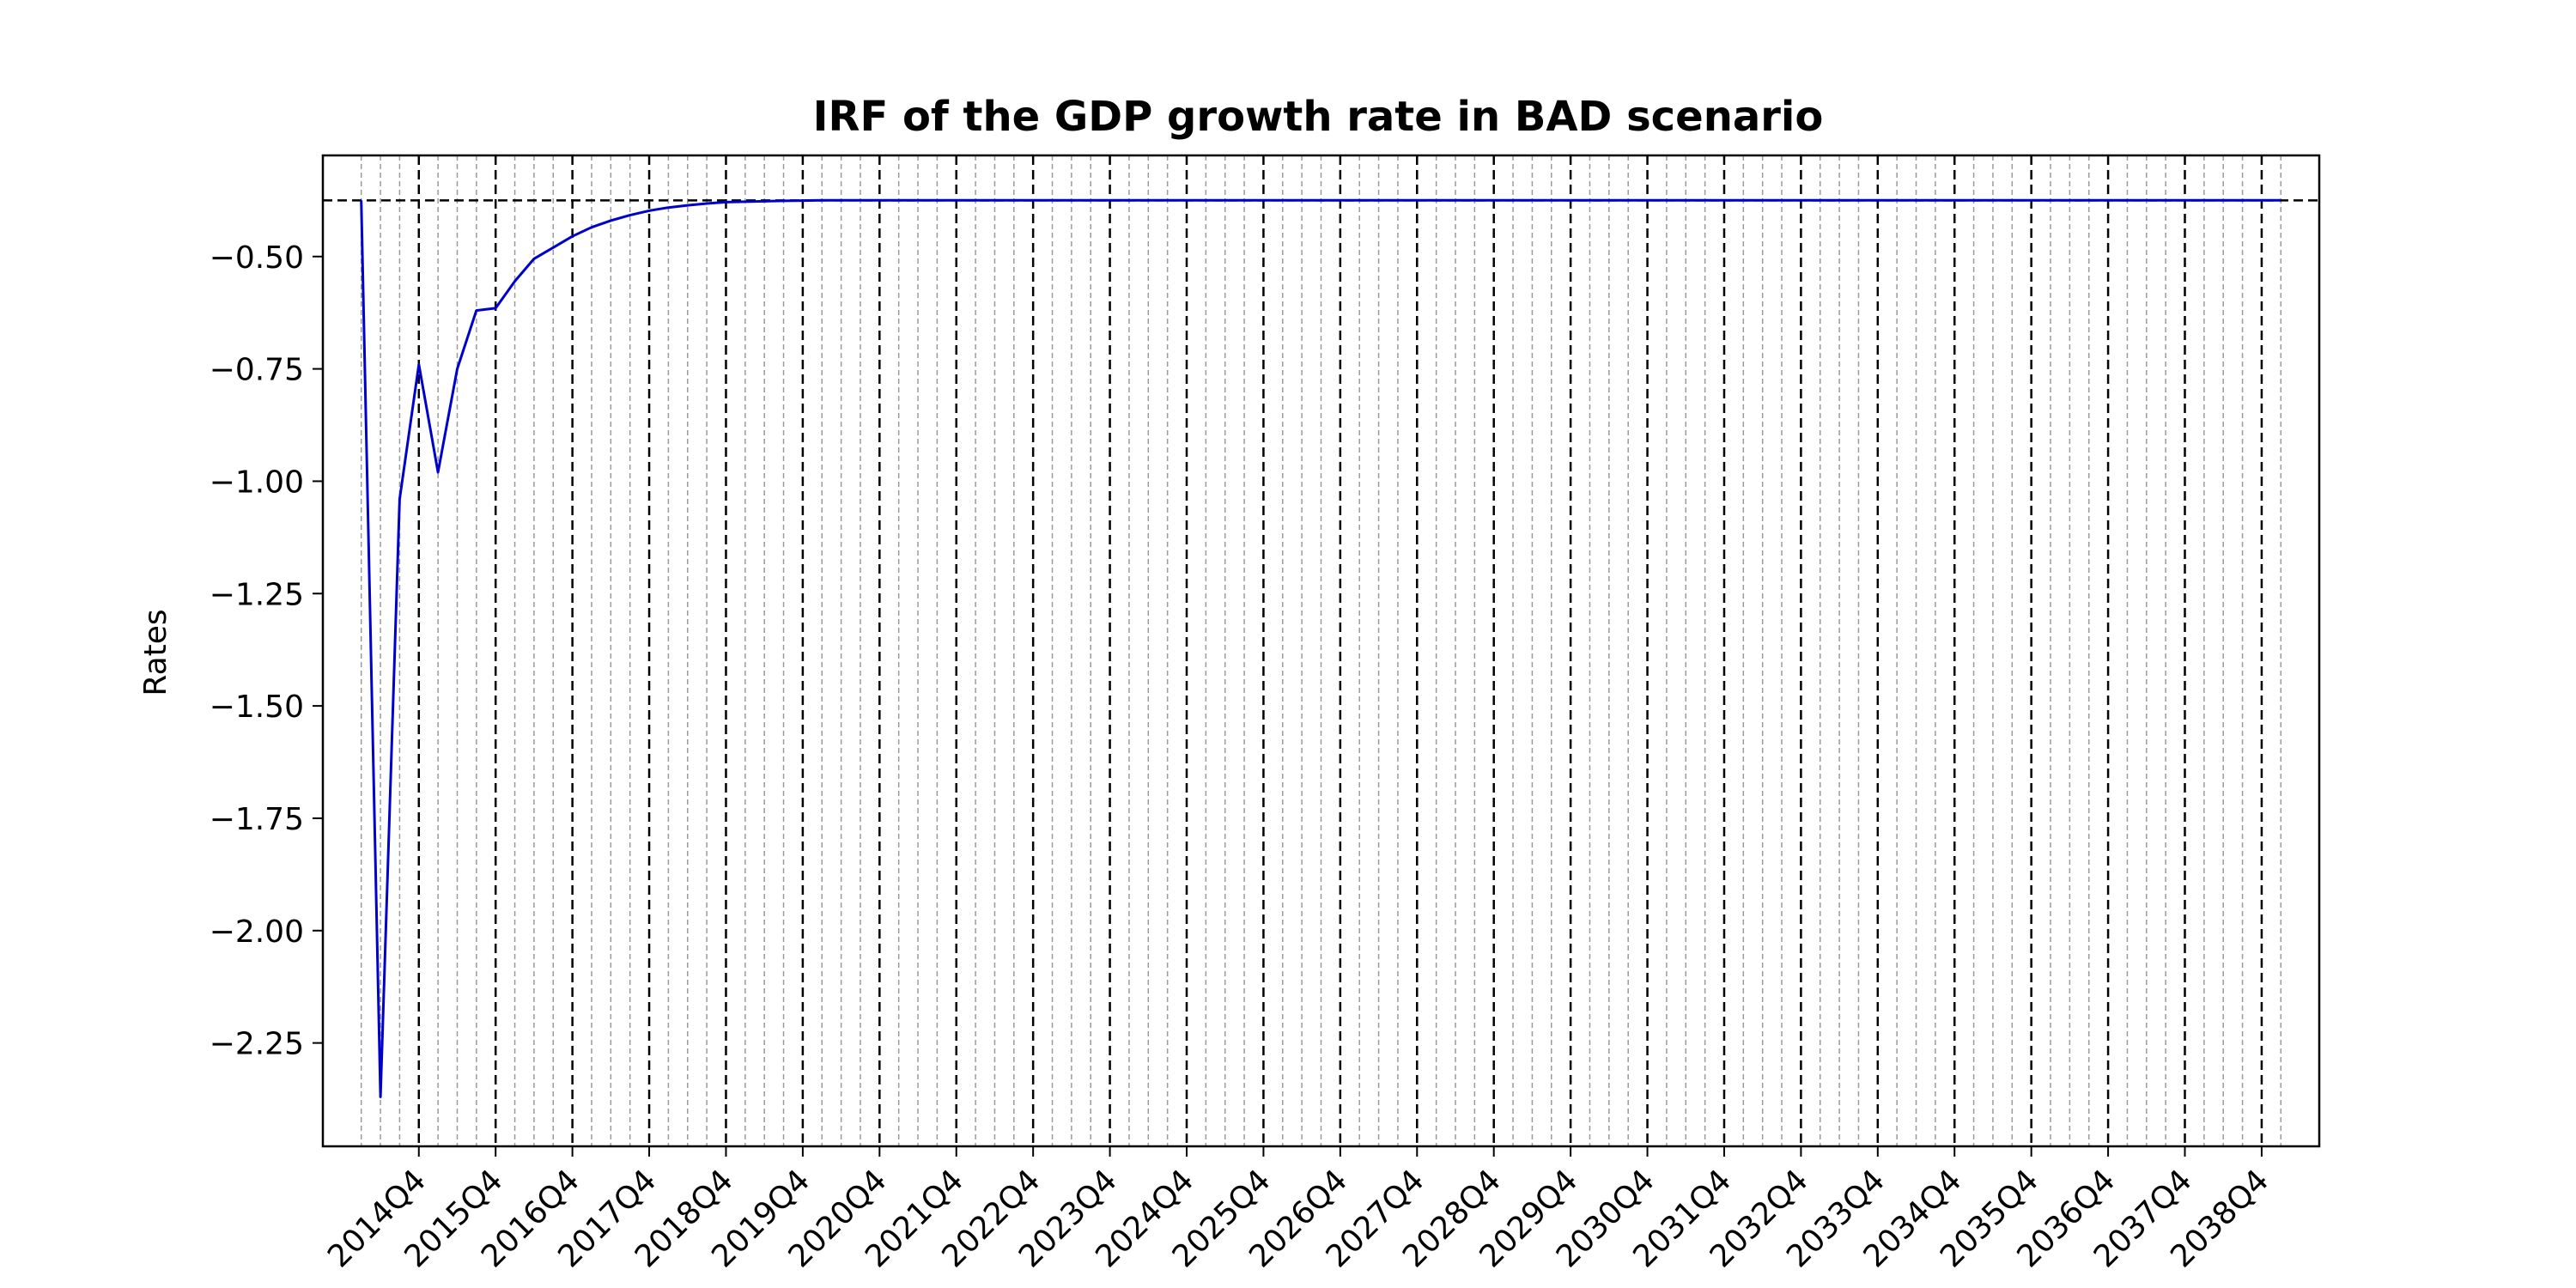  I want to click on y-axis: −0.50 −0.75 −1.00 −1.25 −1.50 −1.75 −2.00 −2.25, so click(266, 651).